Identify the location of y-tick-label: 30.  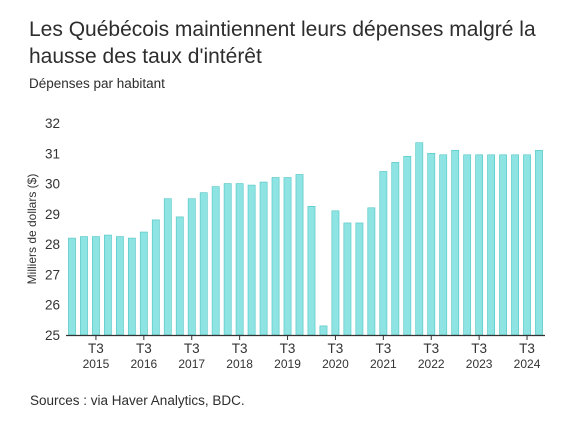
(52, 184).